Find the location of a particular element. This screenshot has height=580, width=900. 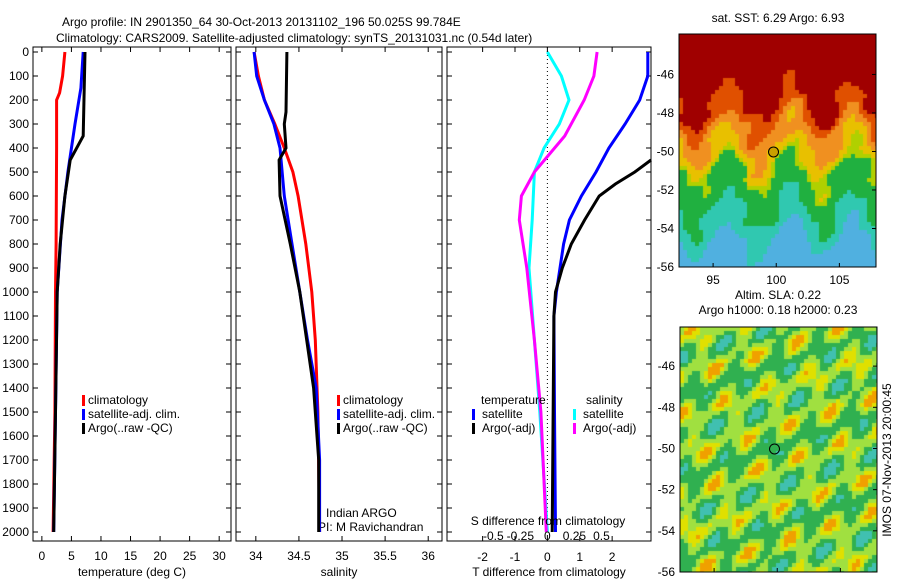

x-tick-label: 35.5 is located at coordinates (385, 556).